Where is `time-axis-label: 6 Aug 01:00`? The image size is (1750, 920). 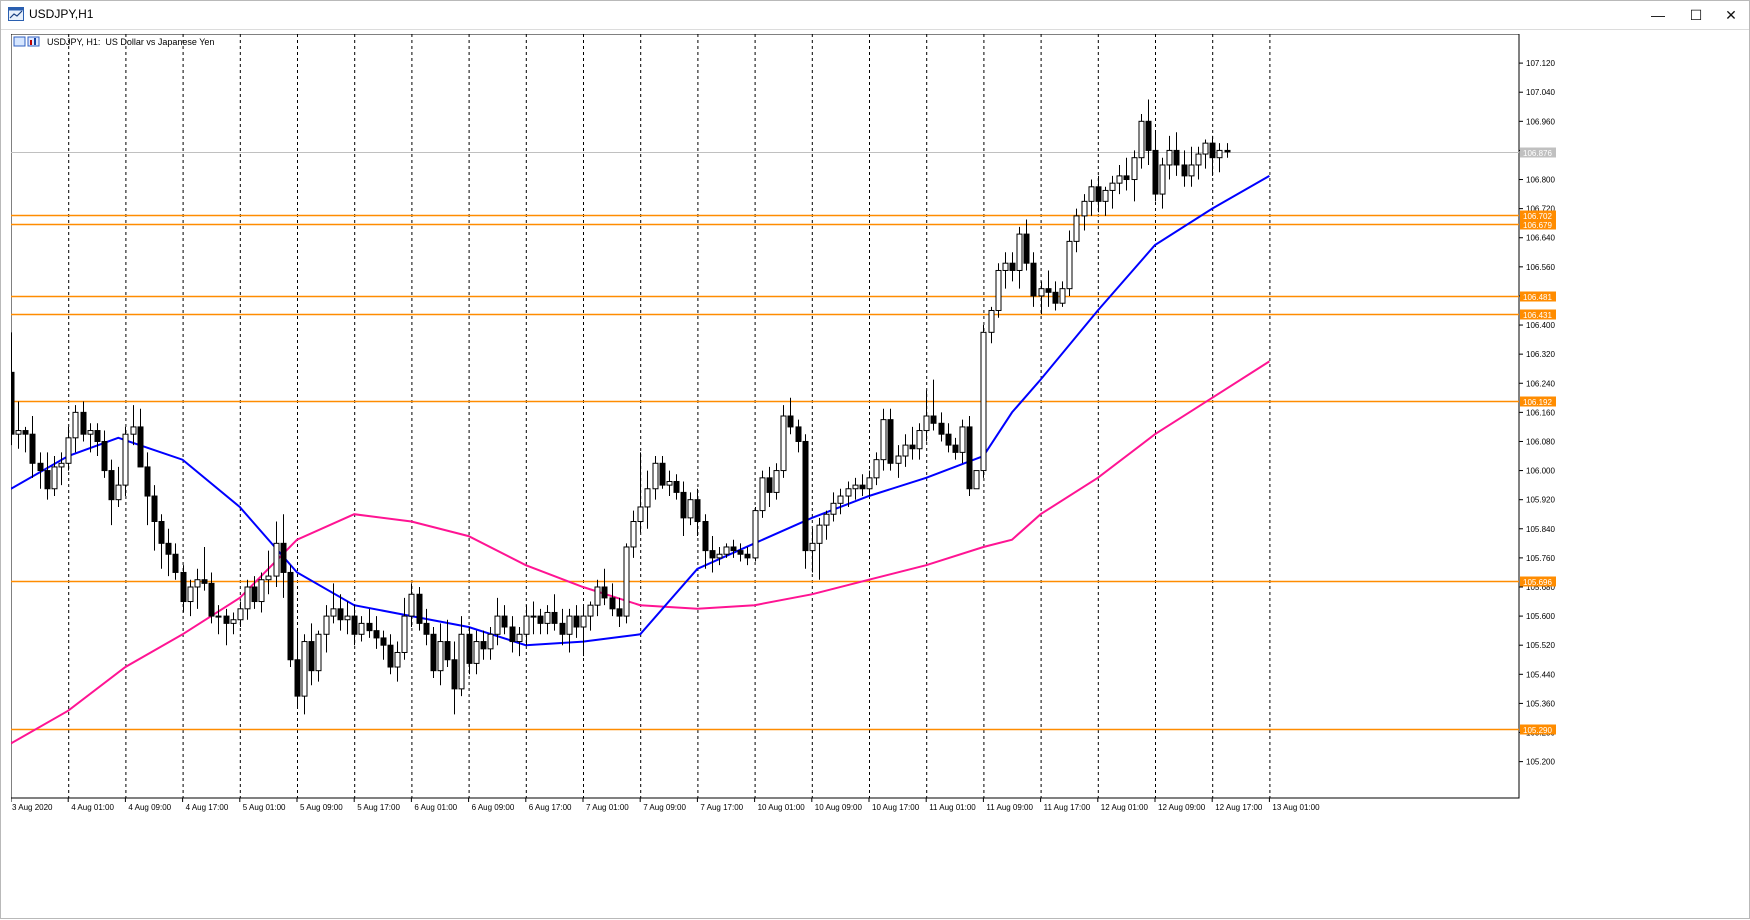
time-axis-label: 6 Aug 01:00 is located at coordinates (435, 807).